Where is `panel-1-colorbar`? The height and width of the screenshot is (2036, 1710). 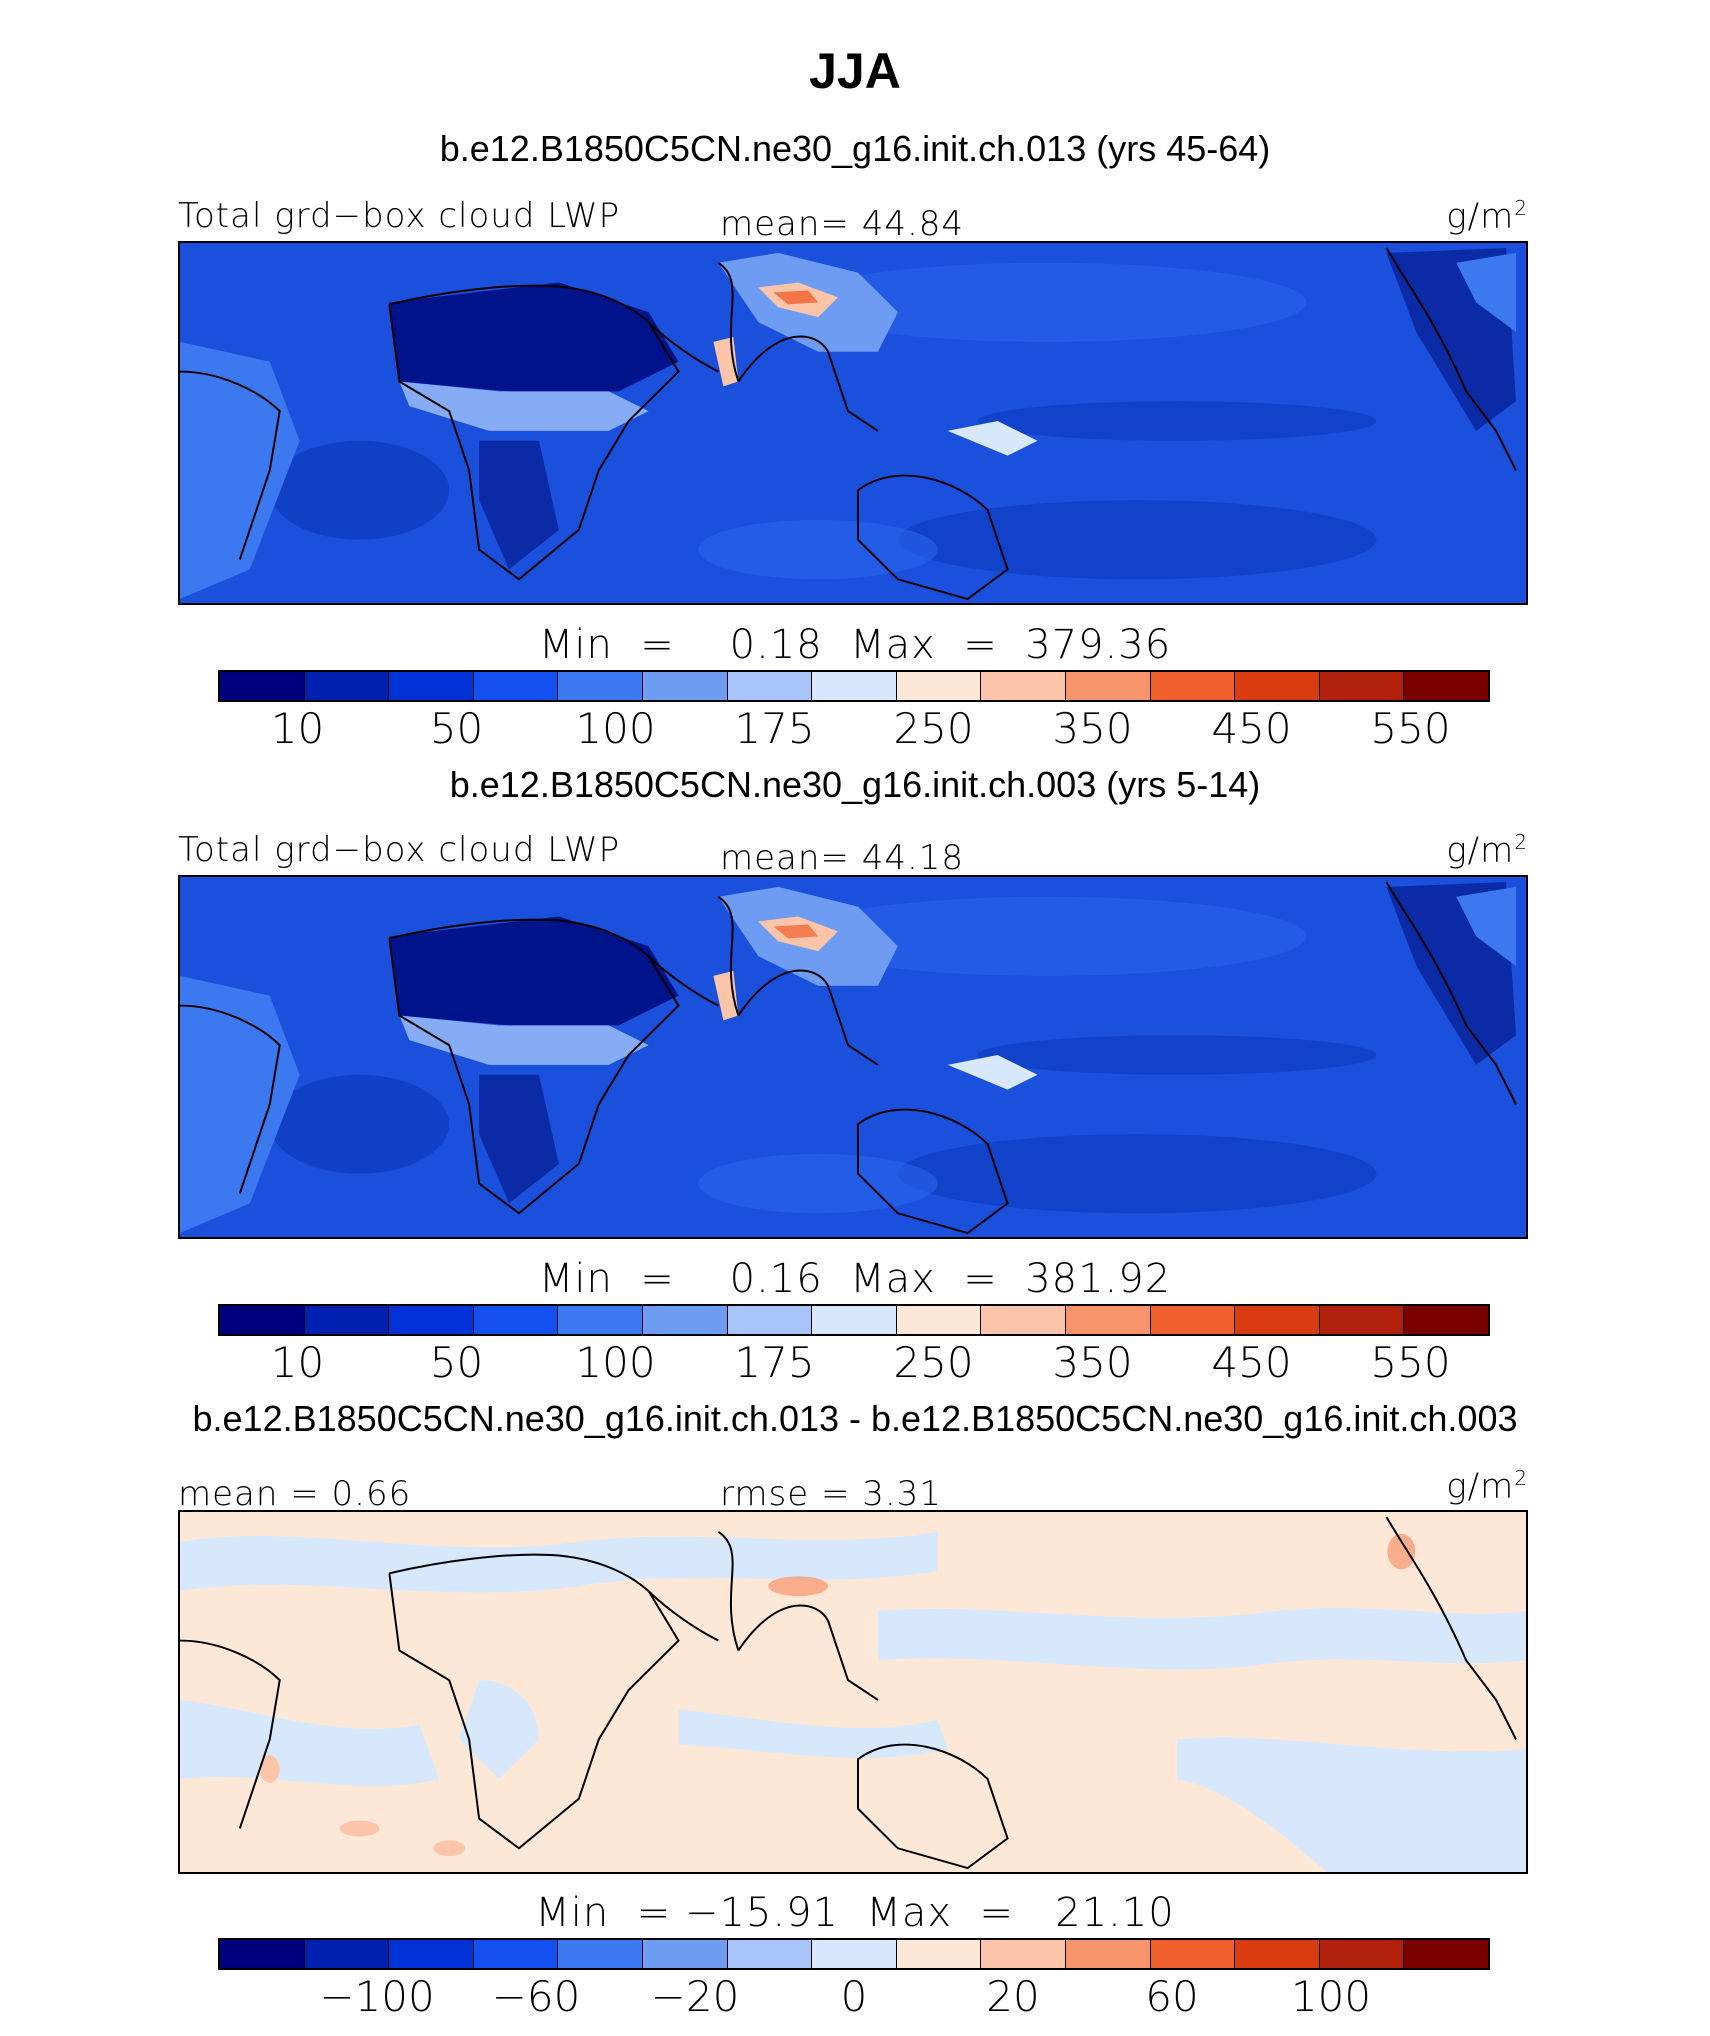
panel-1-colorbar is located at coordinates (854, 686).